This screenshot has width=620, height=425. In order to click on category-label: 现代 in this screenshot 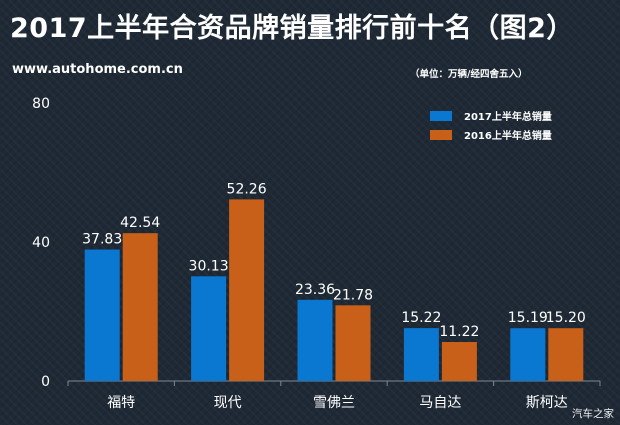, I will do `click(228, 403)`.